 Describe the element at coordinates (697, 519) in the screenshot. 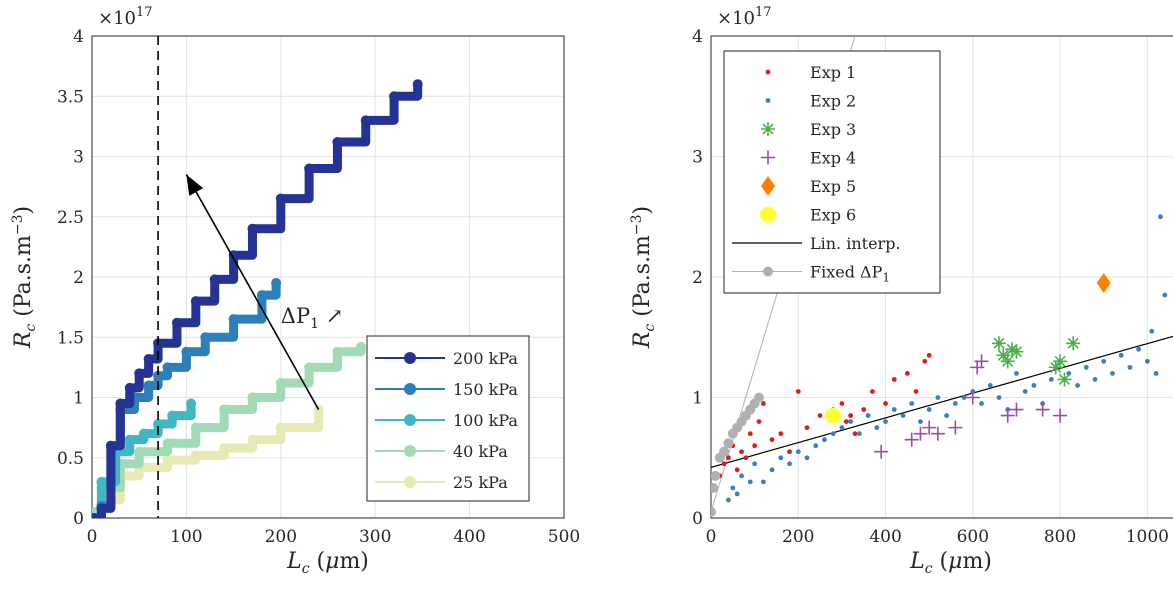

I see `y-tick-label: 0` at that location.